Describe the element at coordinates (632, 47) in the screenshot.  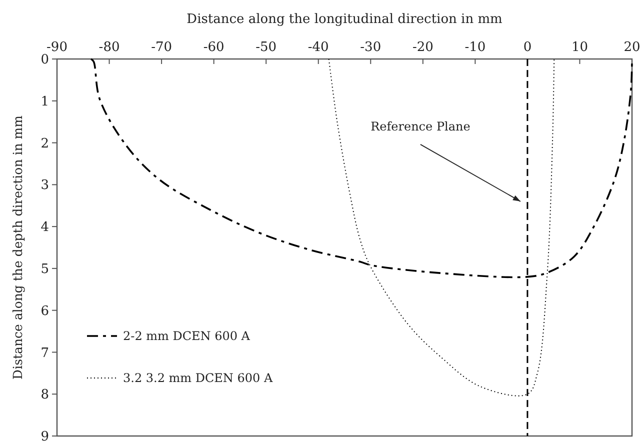
I see `x-tick-label: 20` at that location.